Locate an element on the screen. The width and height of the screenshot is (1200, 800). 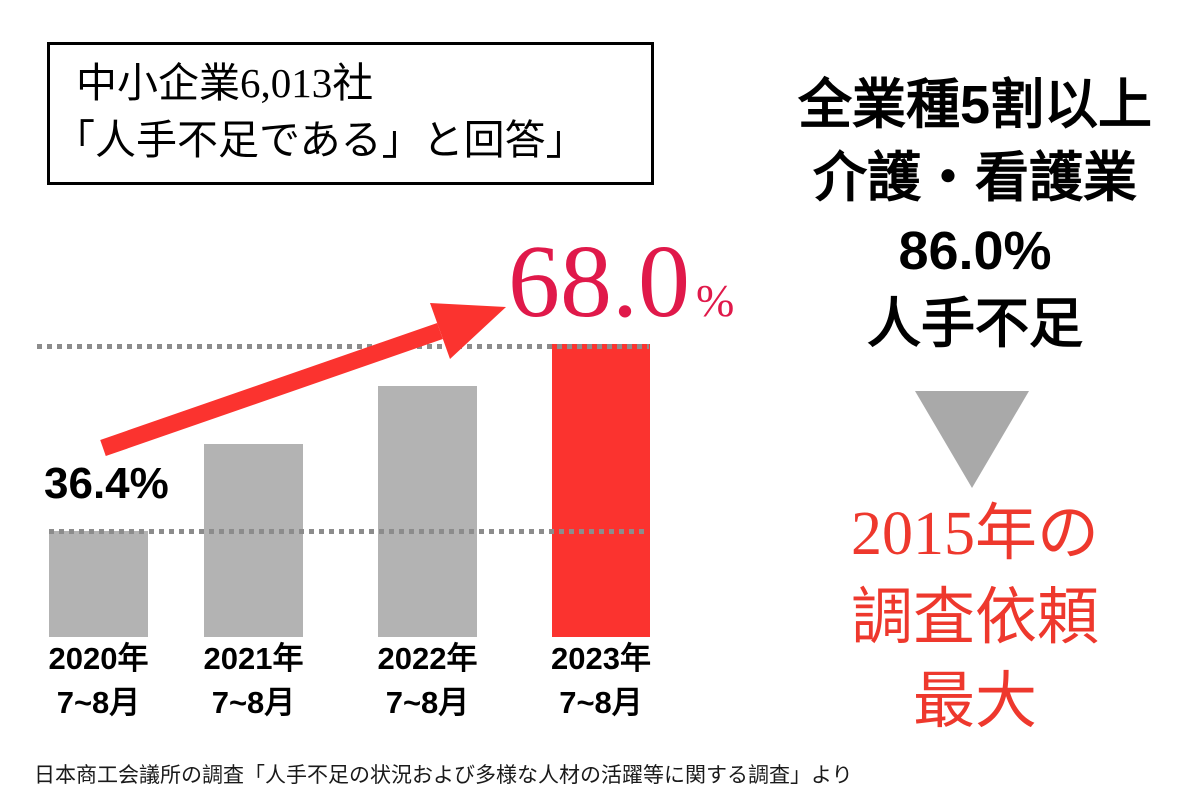
highlight-line-2: 調査依頼 is located at coordinates (974, 618).